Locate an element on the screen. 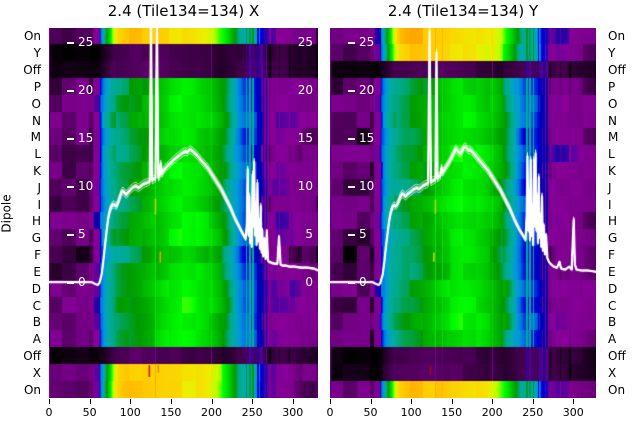 The image size is (640, 440). power-tick-label-right: 20 is located at coordinates (305, 90).